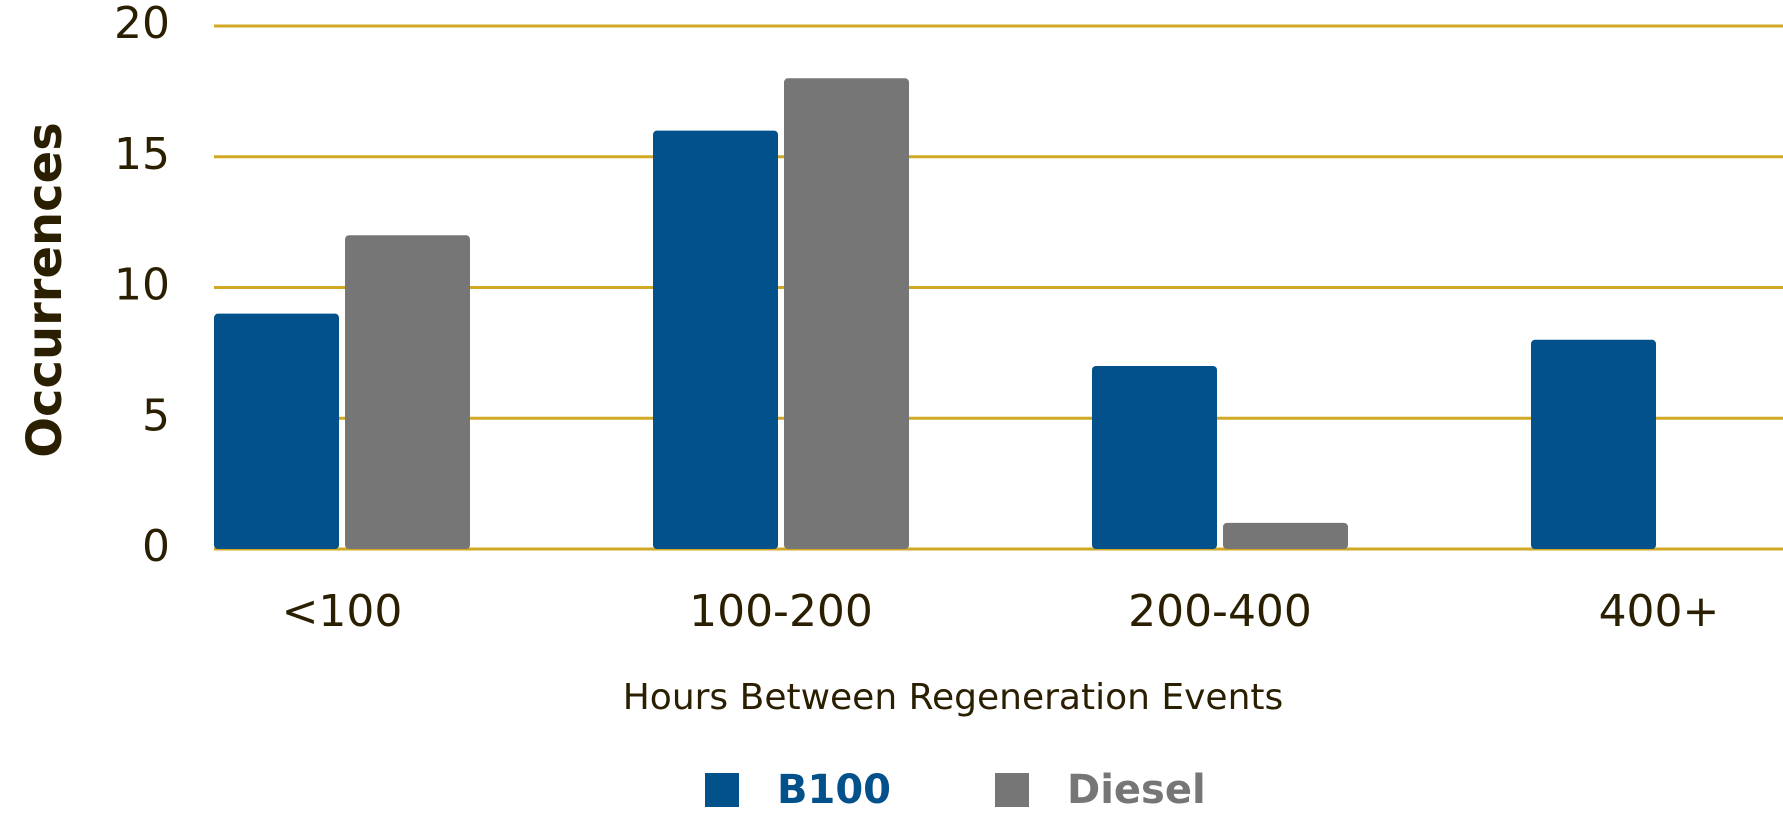 Image resolution: width=1783 pixels, height=816 pixels. Describe the element at coordinates (142, 154) in the screenshot. I see `y-tick-label: 15` at that location.